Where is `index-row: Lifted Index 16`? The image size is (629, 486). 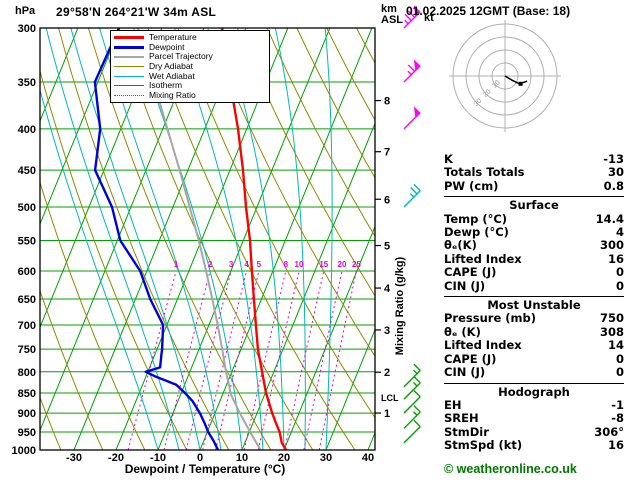 index-row: Lifted Index 16 is located at coordinates (534, 258).